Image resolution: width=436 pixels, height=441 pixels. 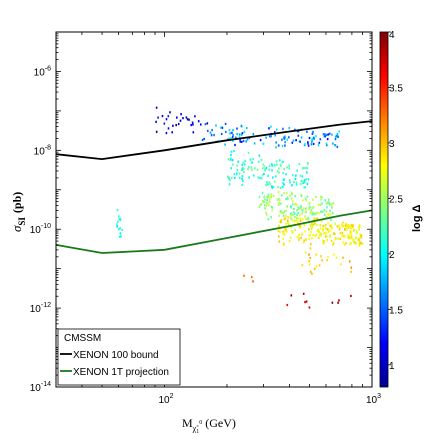 I want to click on x-tick-label-base: 10, so click(x=164, y=400).